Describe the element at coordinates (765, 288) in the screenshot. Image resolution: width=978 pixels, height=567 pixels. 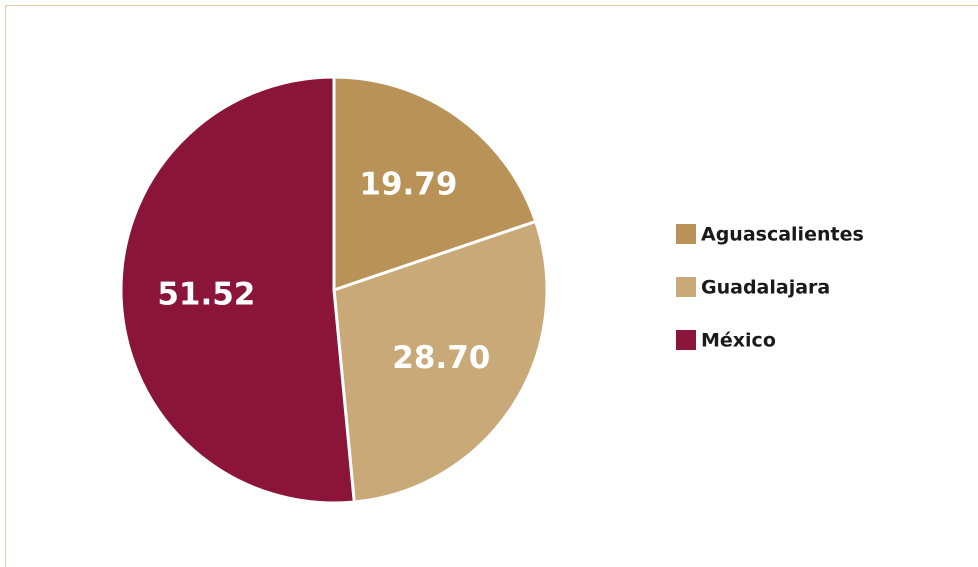
I see `legend-label: Guadalajara` at that location.